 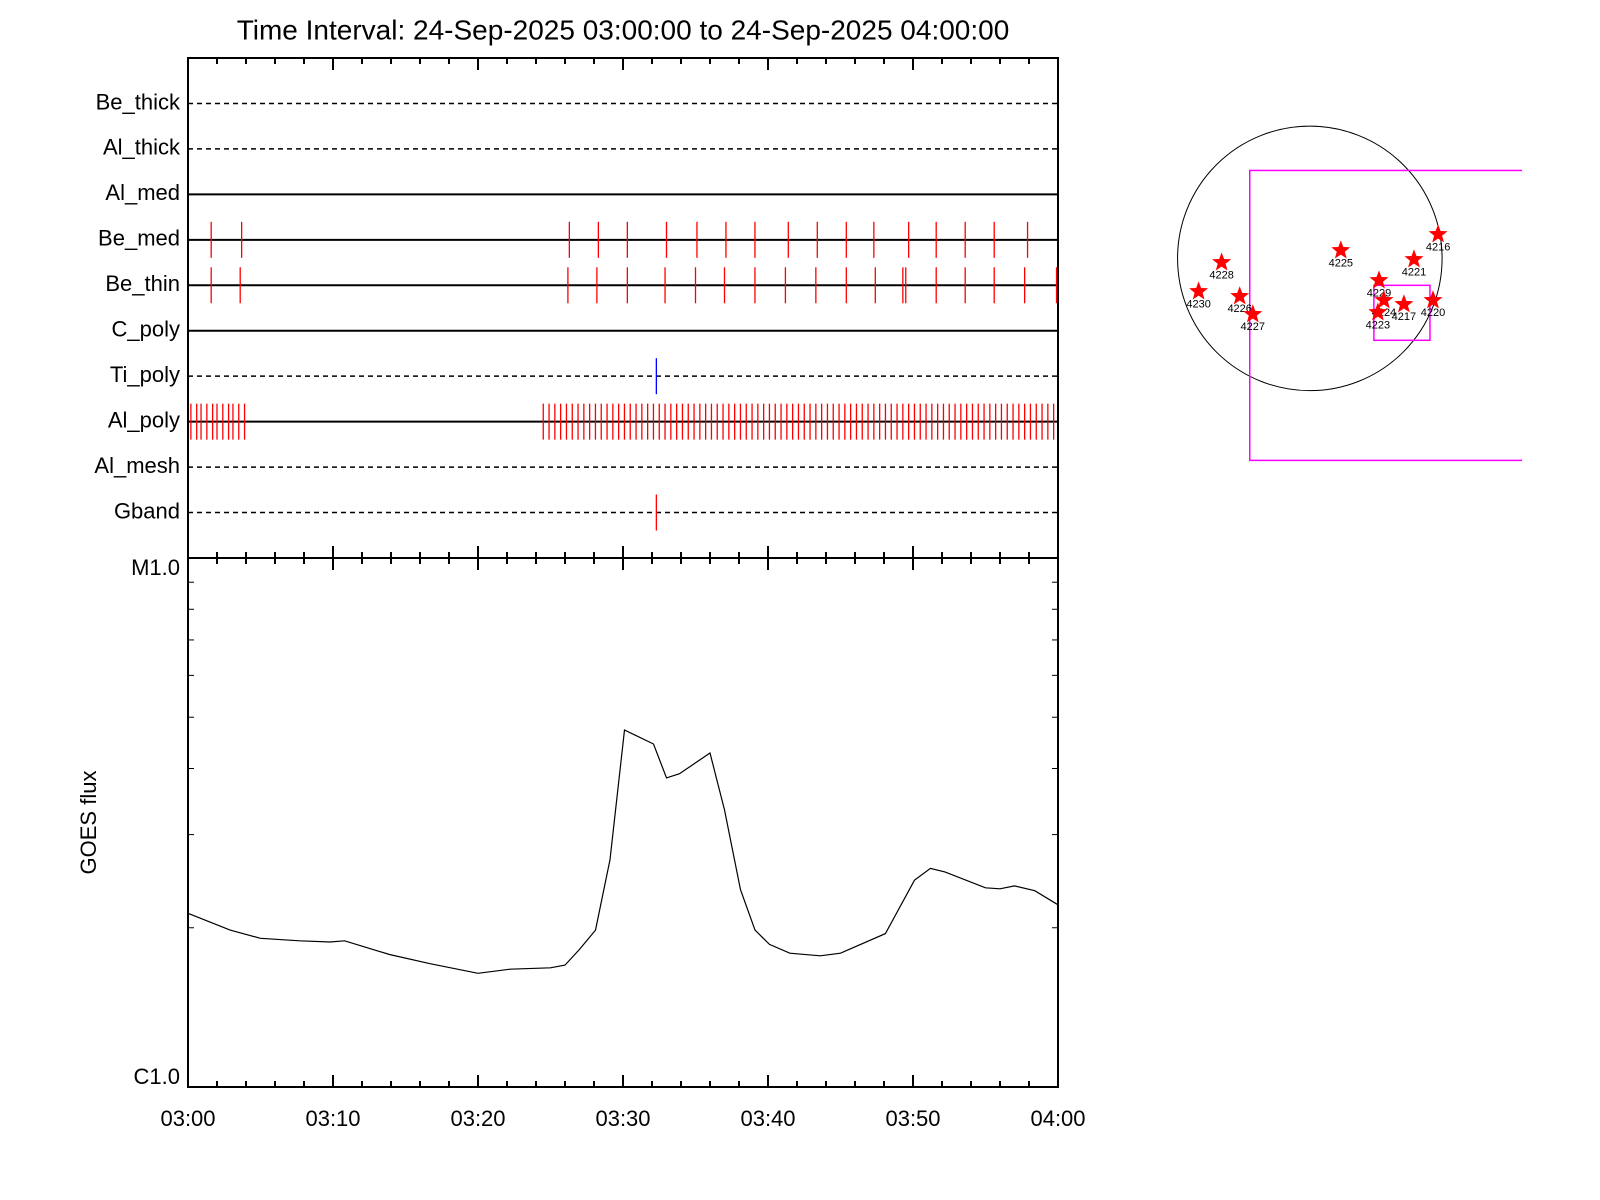 I want to click on region-label: 4223, so click(x=1378, y=325).